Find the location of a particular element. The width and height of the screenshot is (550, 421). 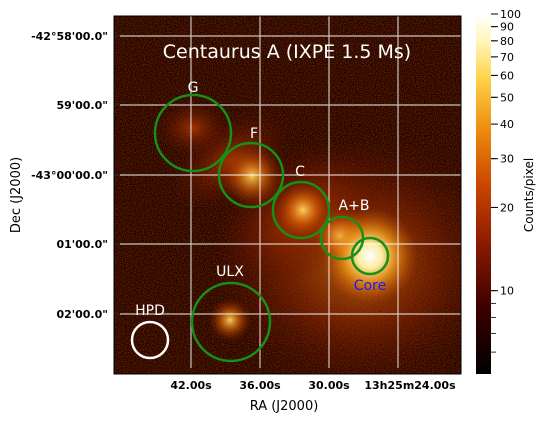

y-tick-label: -43°00'00.0" is located at coordinates (69, 175).